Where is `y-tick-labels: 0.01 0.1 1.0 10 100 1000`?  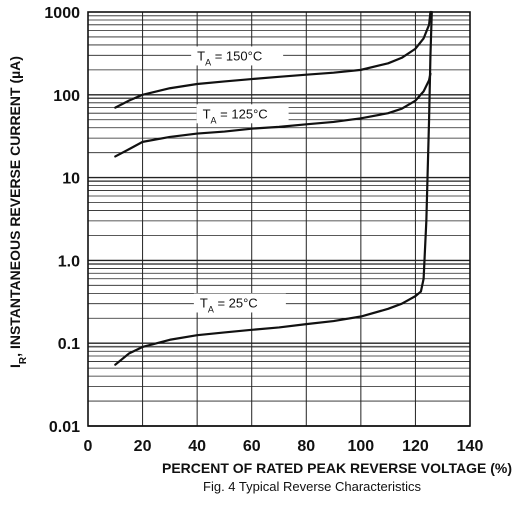
y-tick-labels: 0.01 0.1 1.0 10 100 1000 is located at coordinates (62, 220).